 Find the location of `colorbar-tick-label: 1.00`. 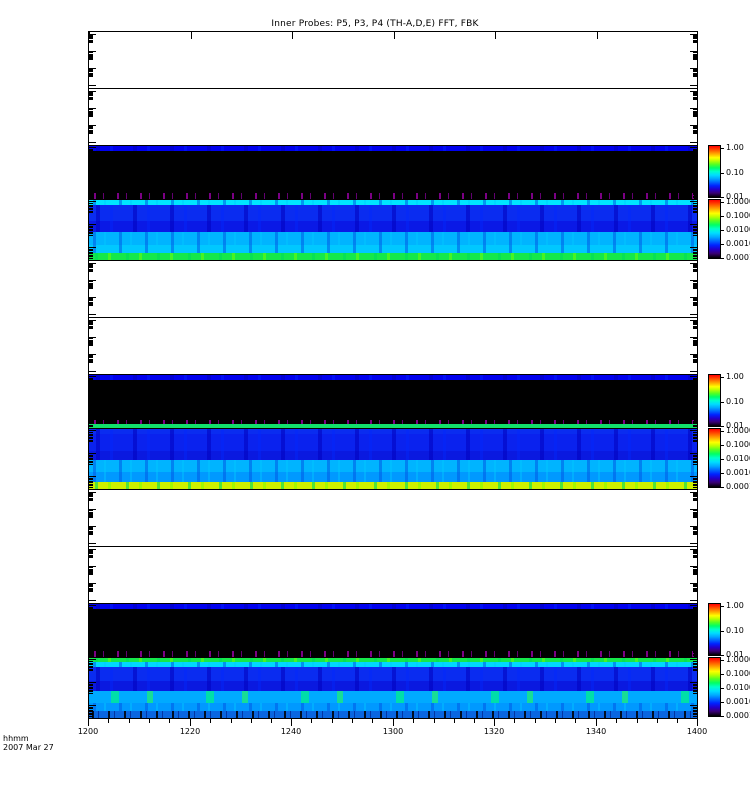

colorbar-tick-label: 1.00 is located at coordinates (735, 605).